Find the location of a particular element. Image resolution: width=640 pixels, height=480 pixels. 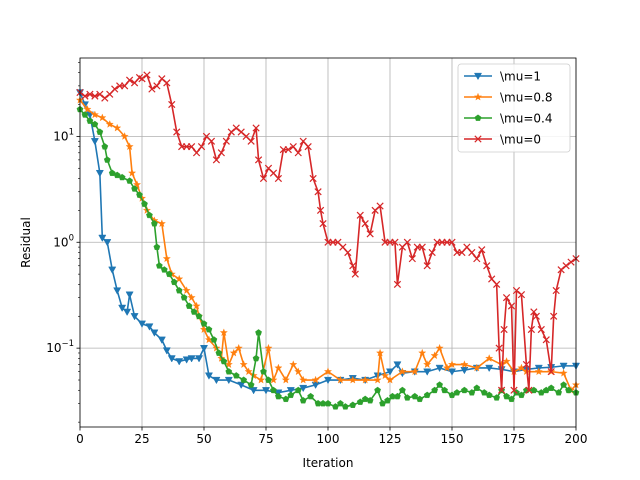

x-tick-label: 0 is located at coordinates (80, 439).